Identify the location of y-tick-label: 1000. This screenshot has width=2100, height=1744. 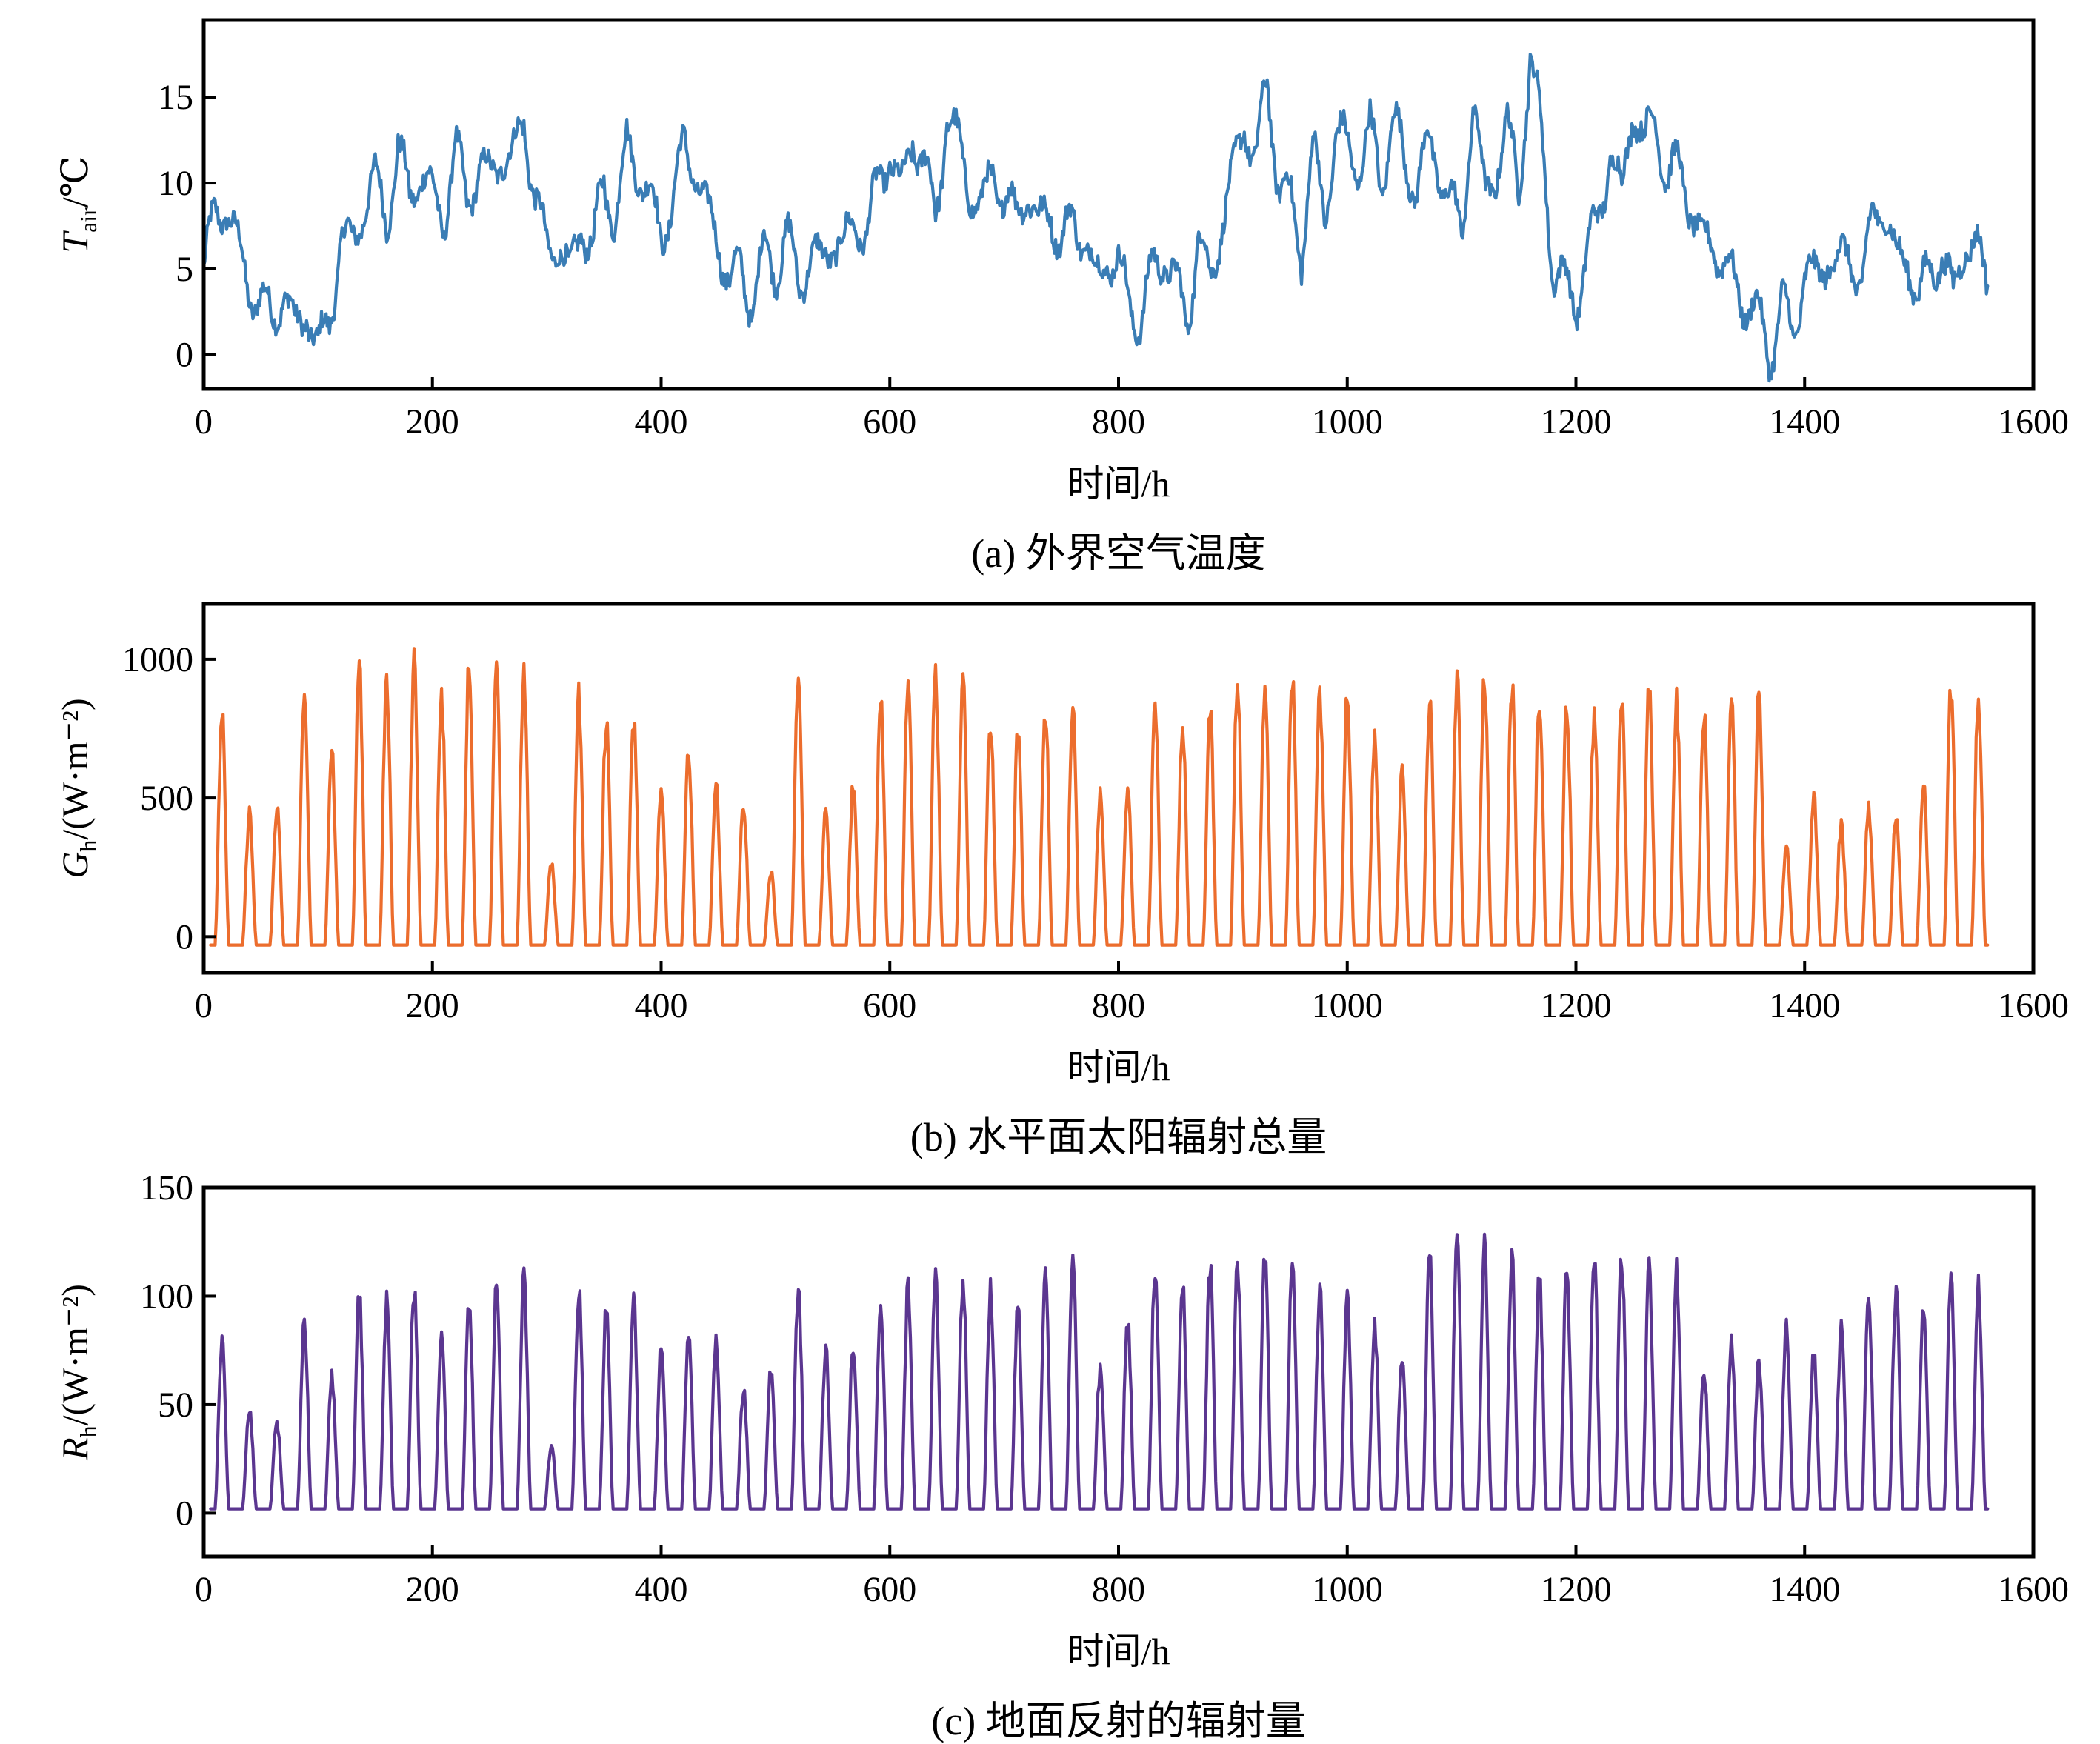
(157, 659).